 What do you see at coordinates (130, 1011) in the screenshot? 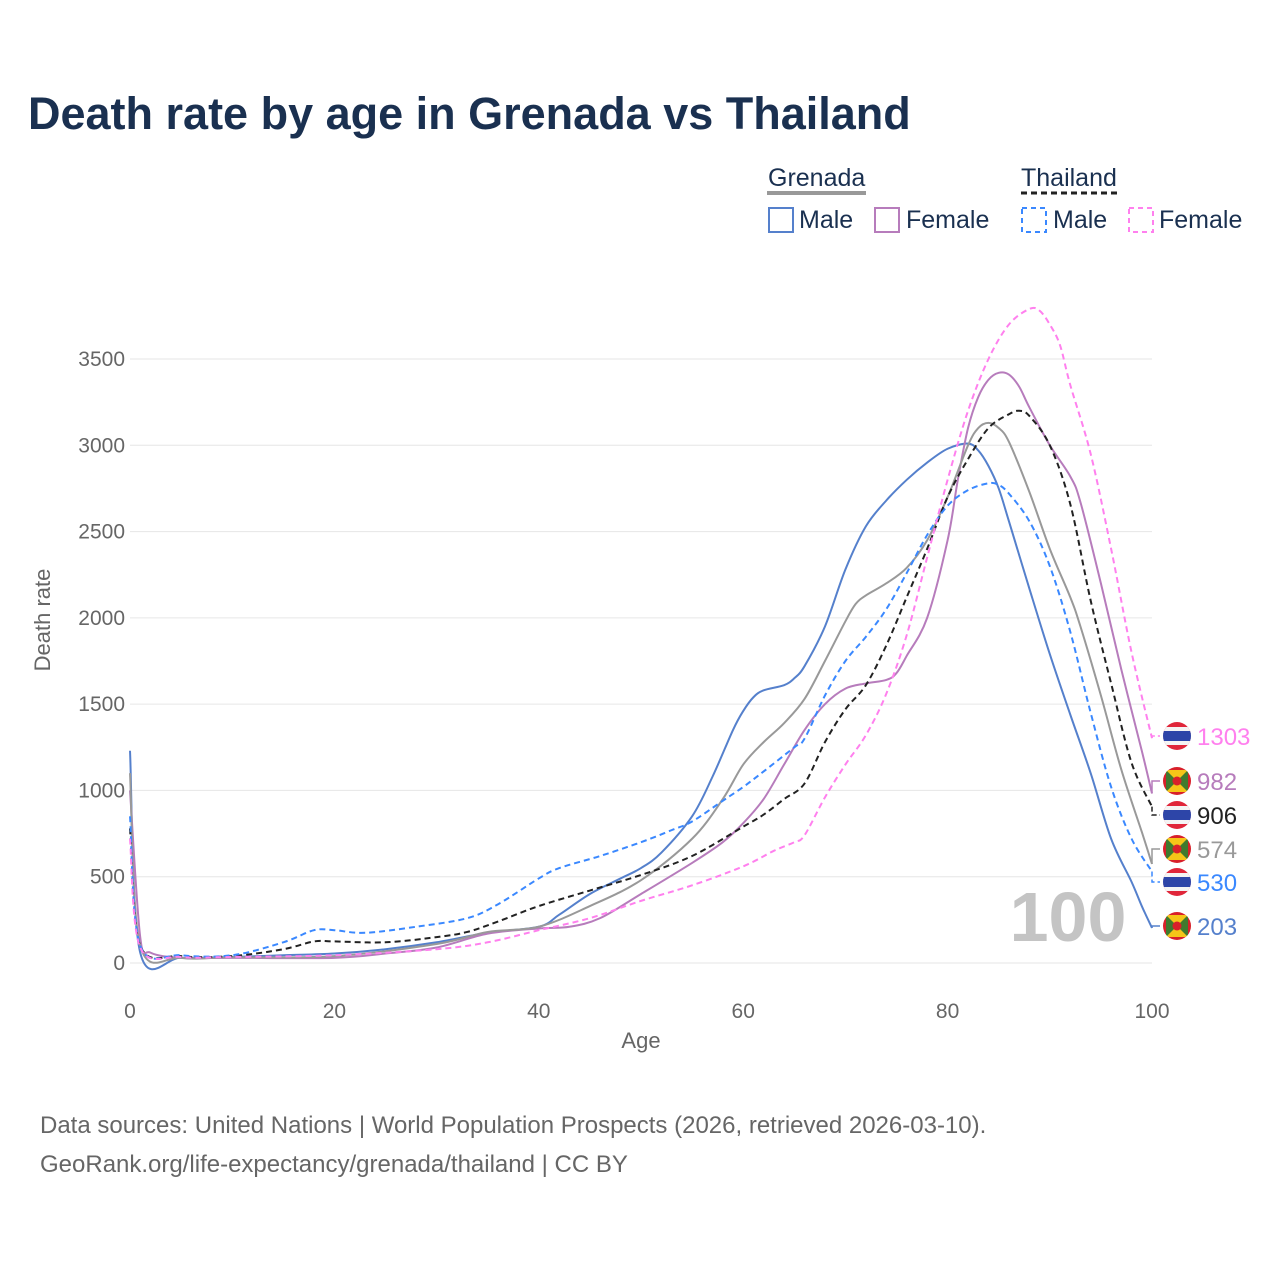
I see `x-tick-label: 0` at bounding box center [130, 1011].